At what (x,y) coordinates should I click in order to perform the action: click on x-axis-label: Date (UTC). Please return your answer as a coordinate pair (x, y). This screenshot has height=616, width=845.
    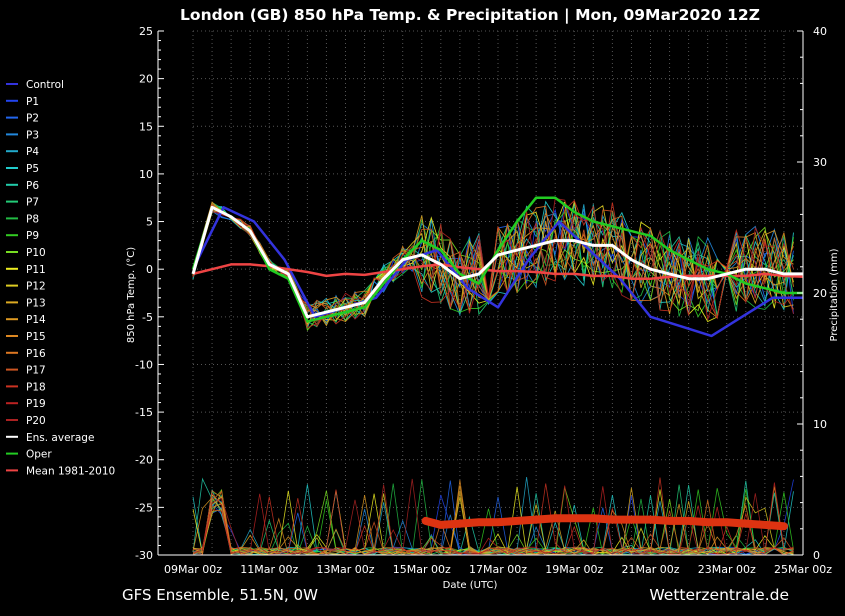
    Looking at the image, I should click on (470, 585).